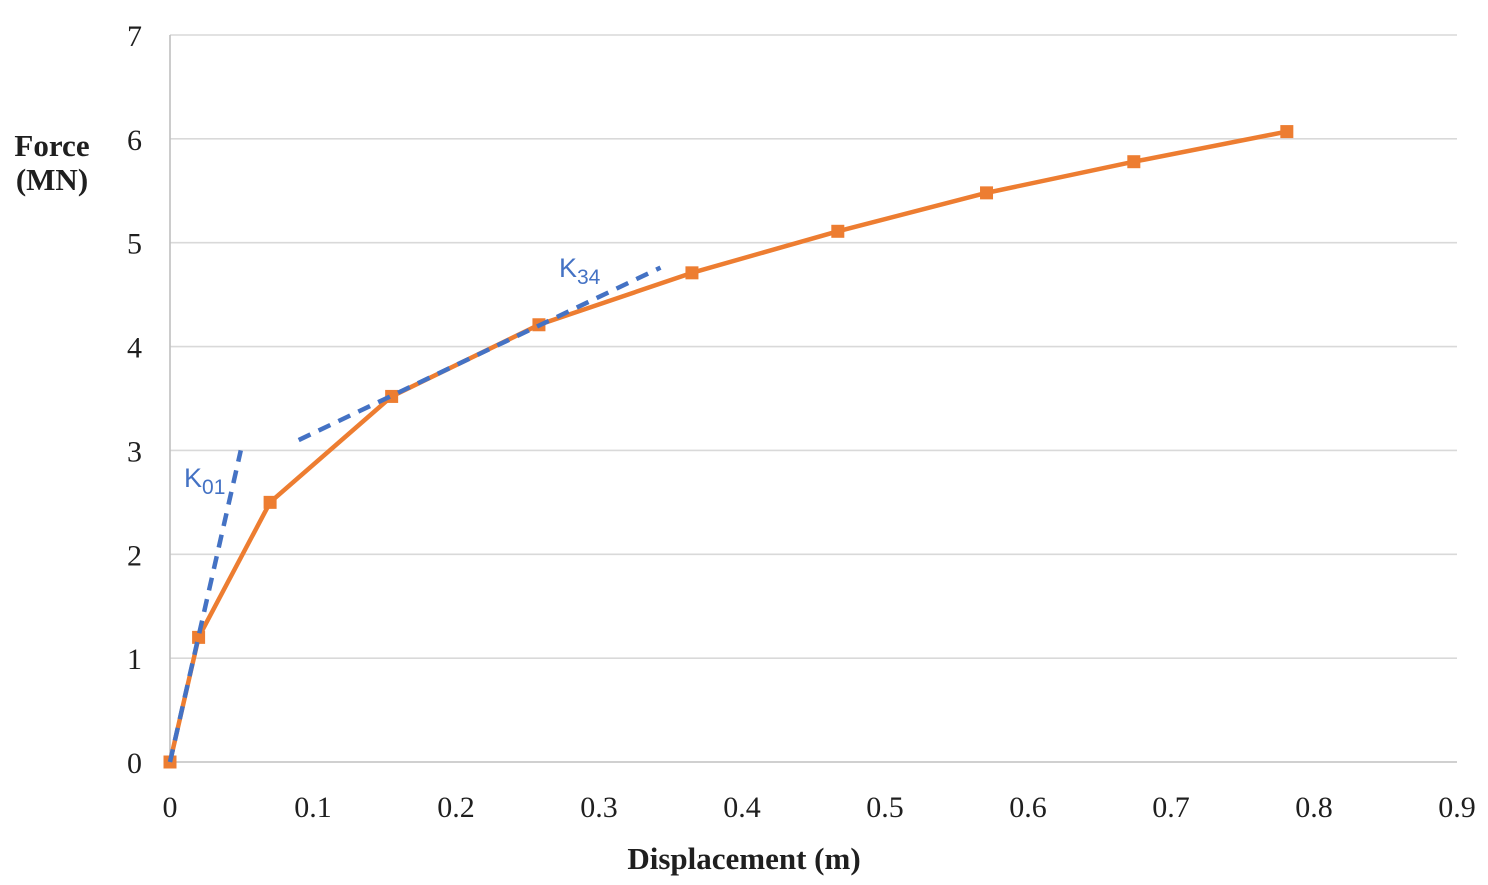 The width and height of the screenshot is (1488, 885). Describe the element at coordinates (744, 858) in the screenshot. I see `x-axis-title: Displacement (m)` at that location.